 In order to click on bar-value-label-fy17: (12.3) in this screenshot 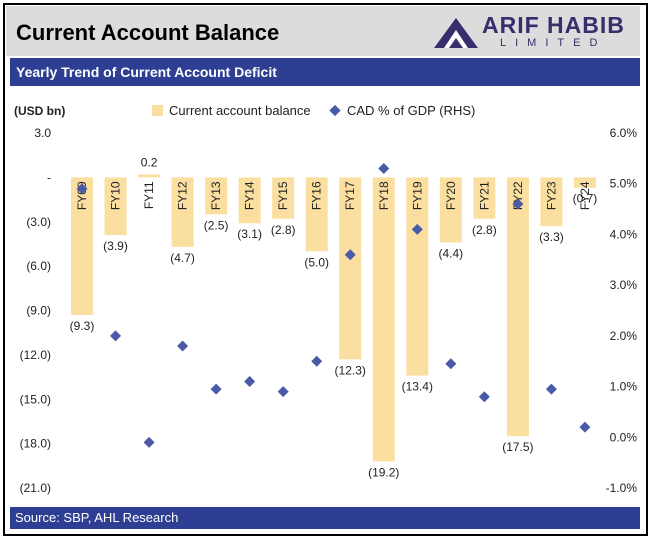, I will do `click(350, 370)`.